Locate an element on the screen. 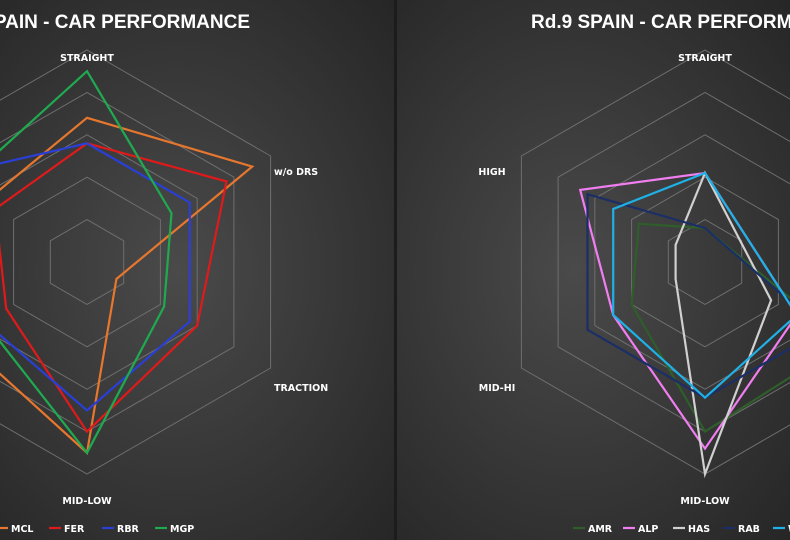 This screenshot has height=540, width=790. legend-label-mgp: MGP is located at coordinates (182, 529).